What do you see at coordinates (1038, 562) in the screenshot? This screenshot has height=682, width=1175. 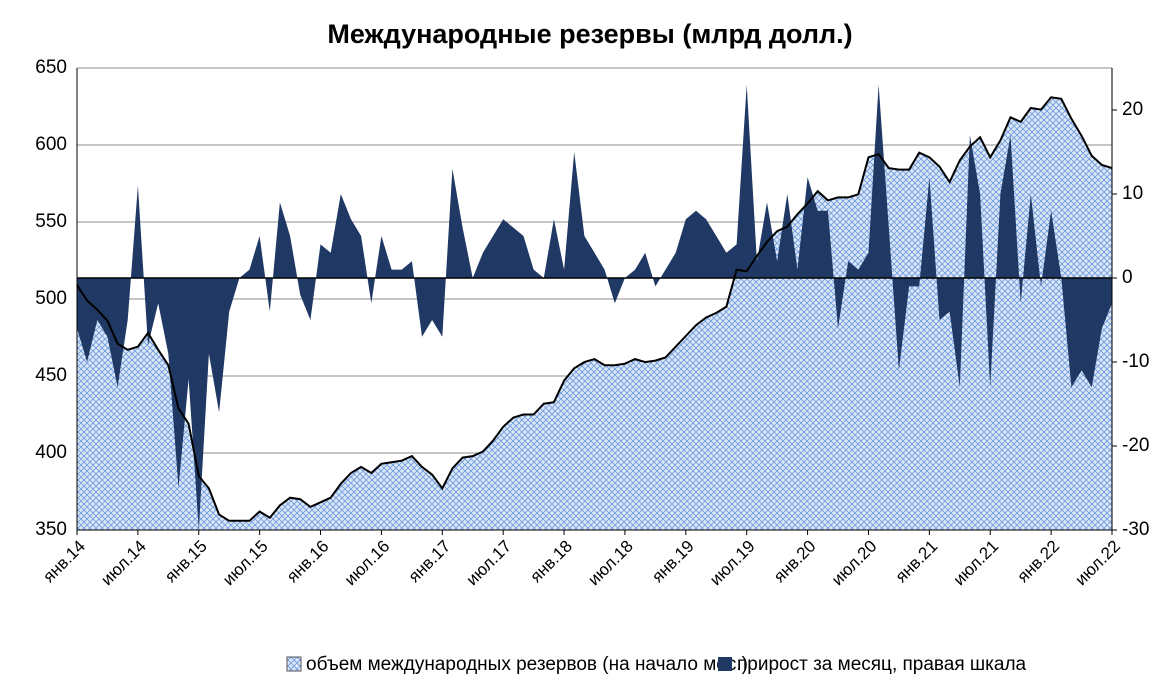 I see `x-tick-label: янв.22` at bounding box center [1038, 562].